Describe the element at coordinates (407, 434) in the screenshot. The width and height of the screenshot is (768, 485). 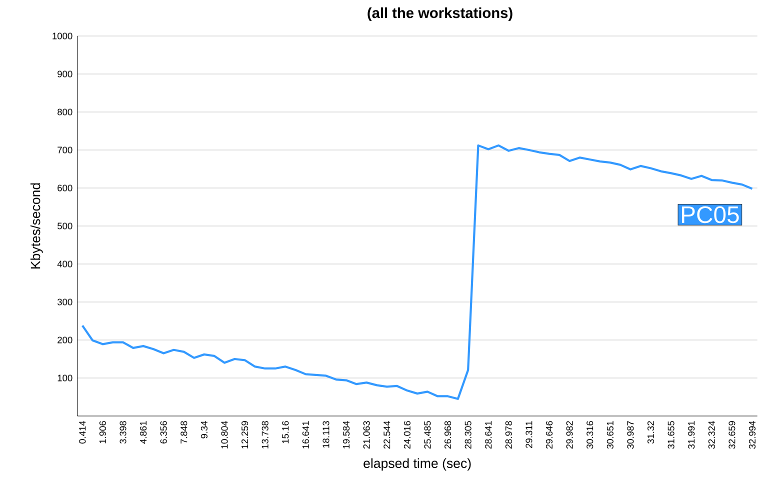
I see `x-tick-label: 24.016` at that location.